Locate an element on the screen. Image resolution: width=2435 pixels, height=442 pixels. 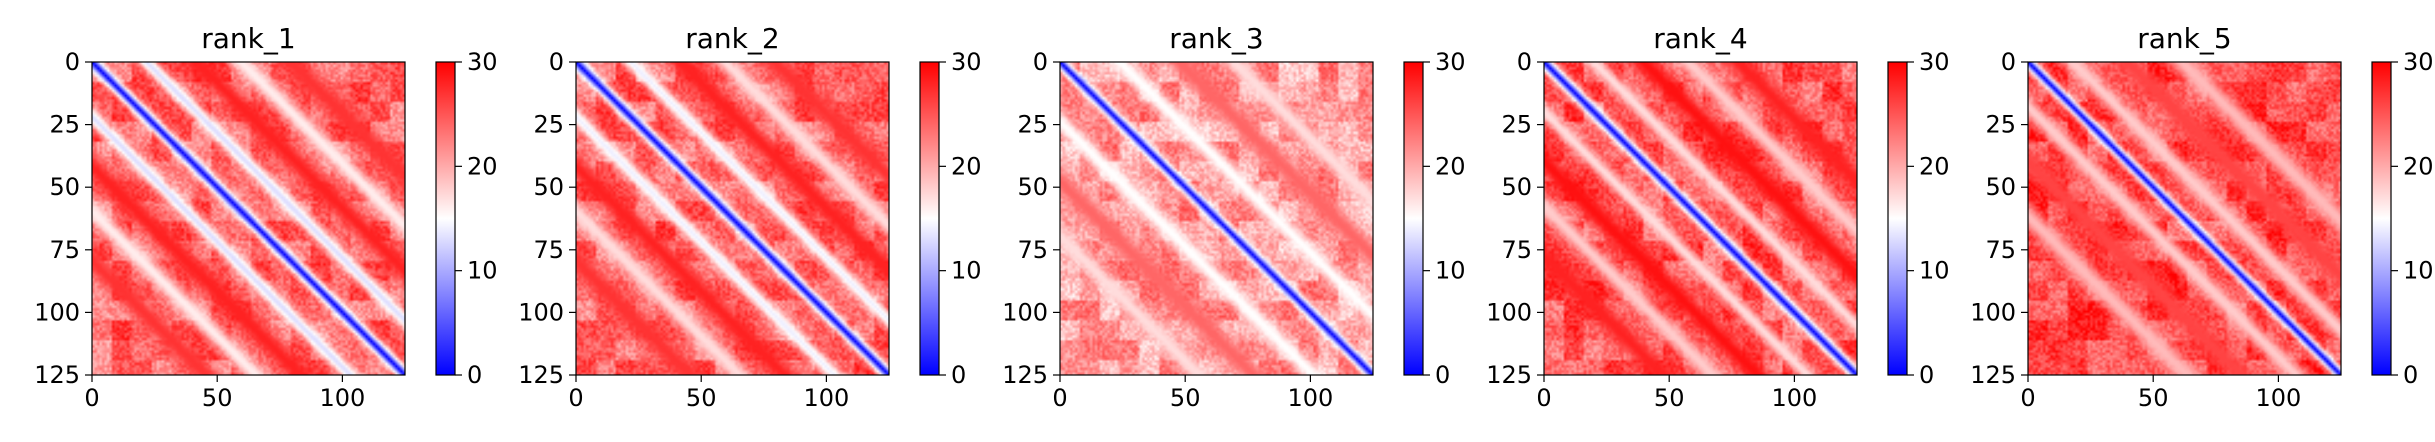
subplot-title: rank_2 is located at coordinates (732, 38).